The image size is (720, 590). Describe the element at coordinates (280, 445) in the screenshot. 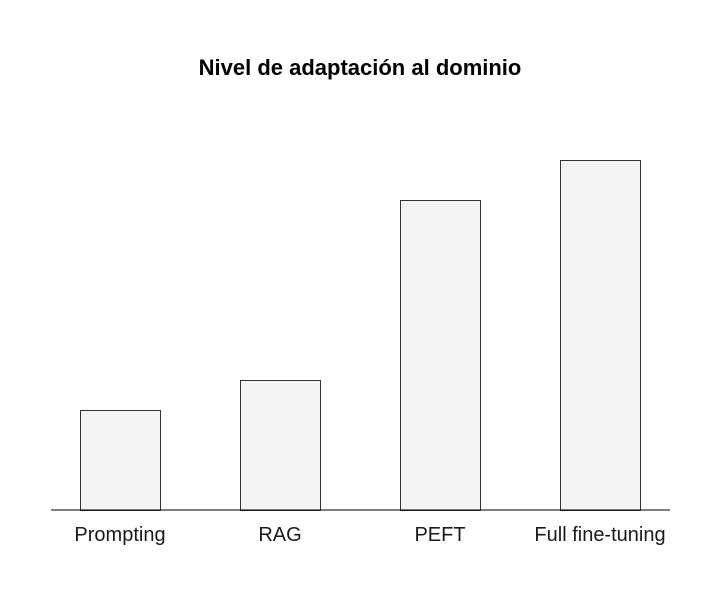

I see `bar-rag` at that location.